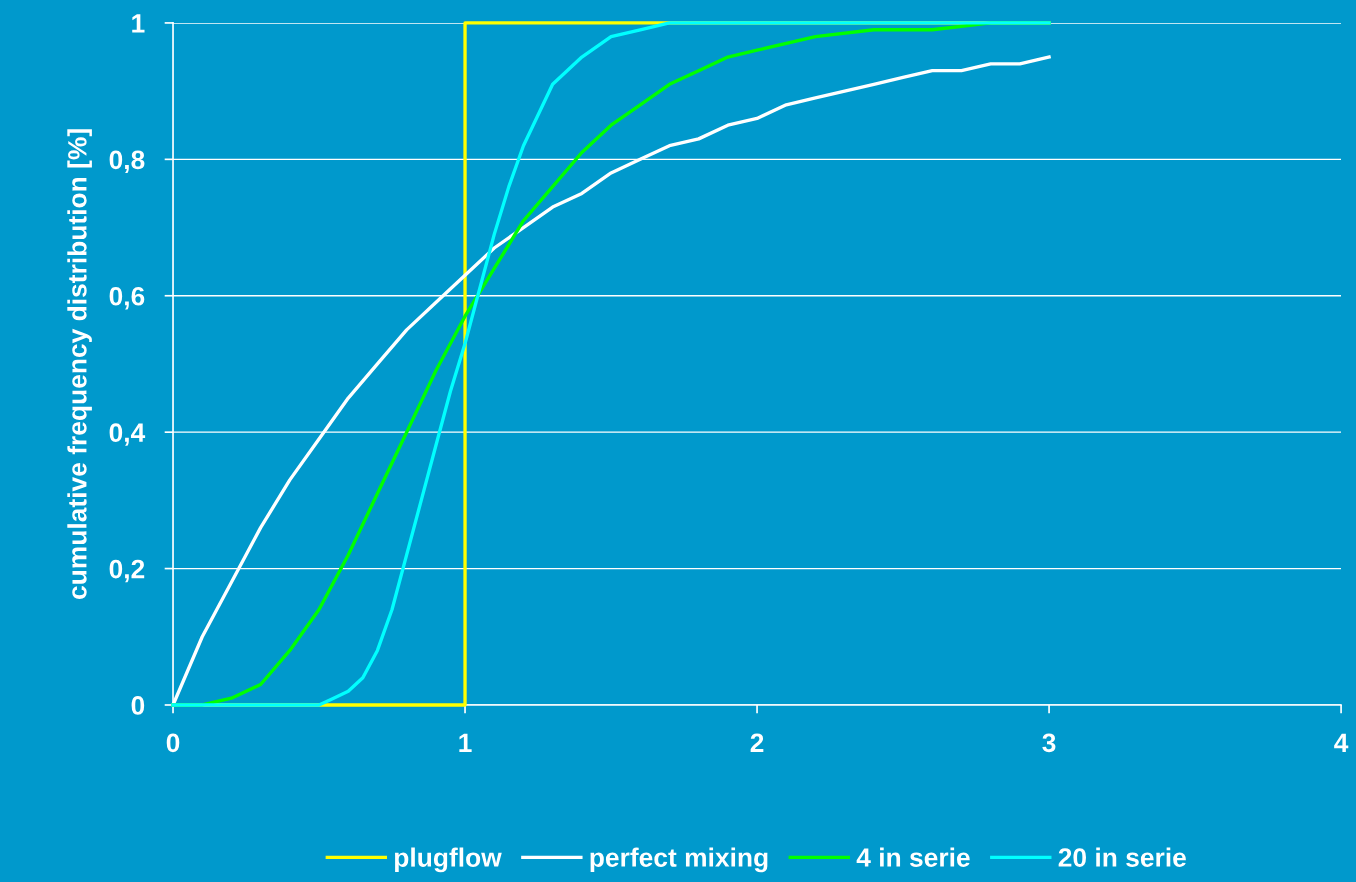 This screenshot has height=882, width=1356. Describe the element at coordinates (1122, 857) in the screenshot. I see `legend-label: 20 in serie` at that location.